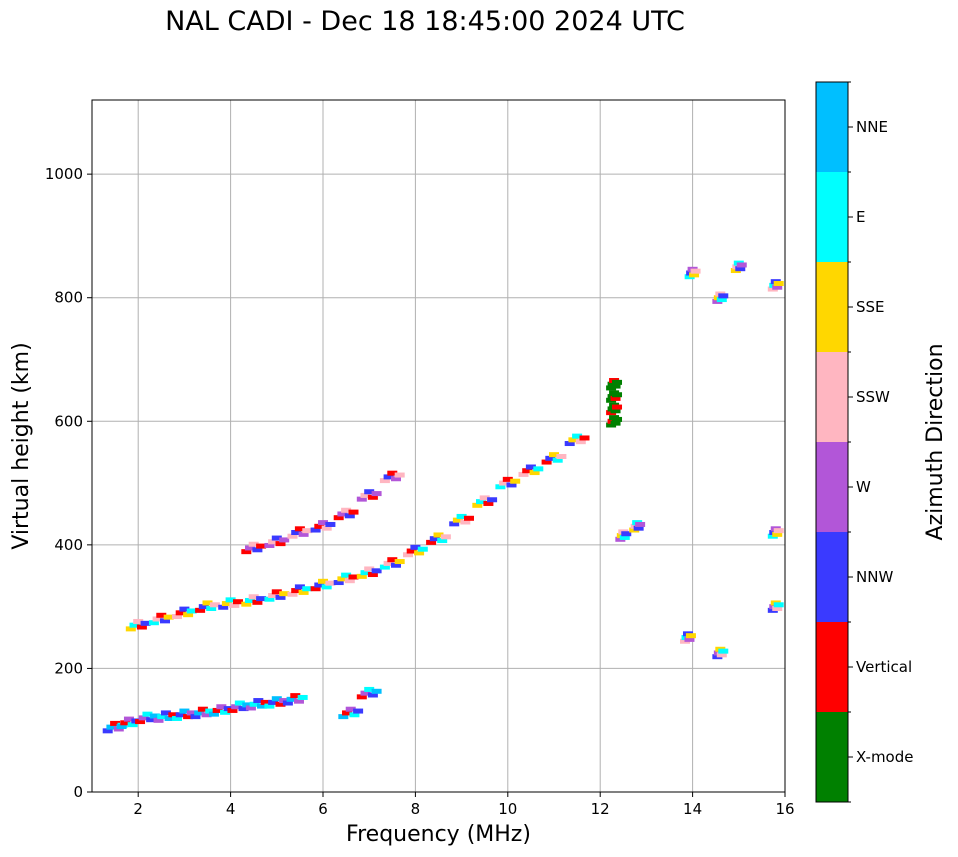 This screenshot has width=958, height=857. What do you see at coordinates (884, 667) in the screenshot?
I see `colorbar-tick-label: Vertical` at bounding box center [884, 667].